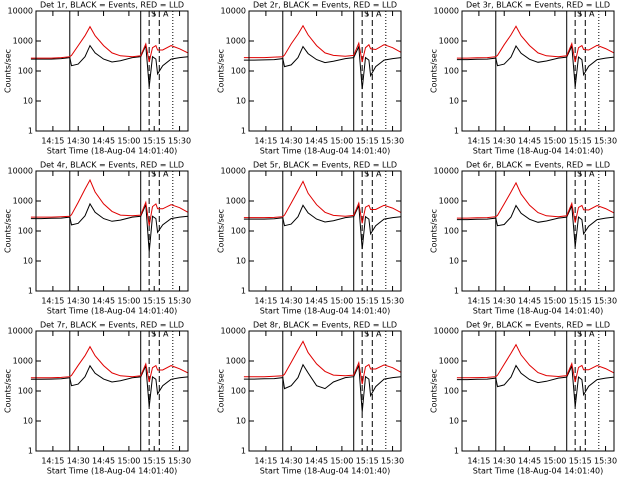 This screenshot has height=480, width=640. Describe the element at coordinates (325, 5) in the screenshot. I see `chart-title: Det 2r, BLACK = Events, RED = LLD` at that location.